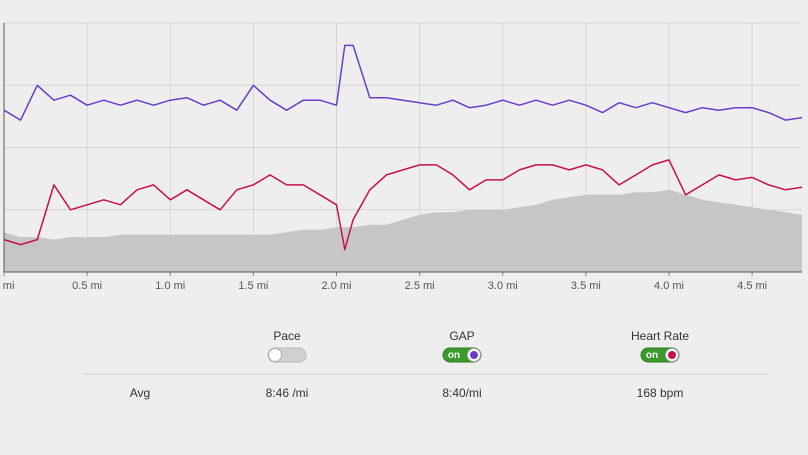 Image resolution: width=808 pixels, height=455 pixels. Describe the element at coordinates (7, 286) in the screenshot. I see `x-tick-label: 0 mi` at that location.